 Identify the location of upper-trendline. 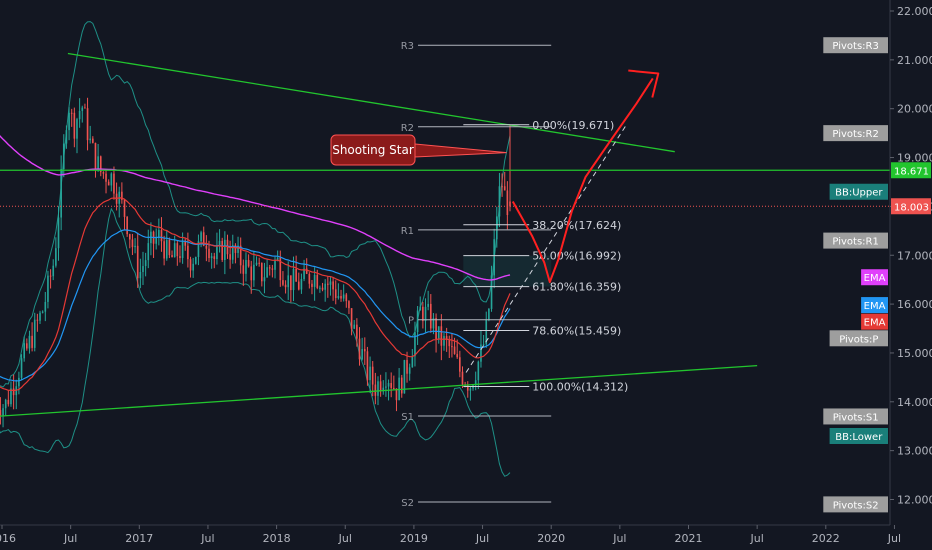
(371, 102).